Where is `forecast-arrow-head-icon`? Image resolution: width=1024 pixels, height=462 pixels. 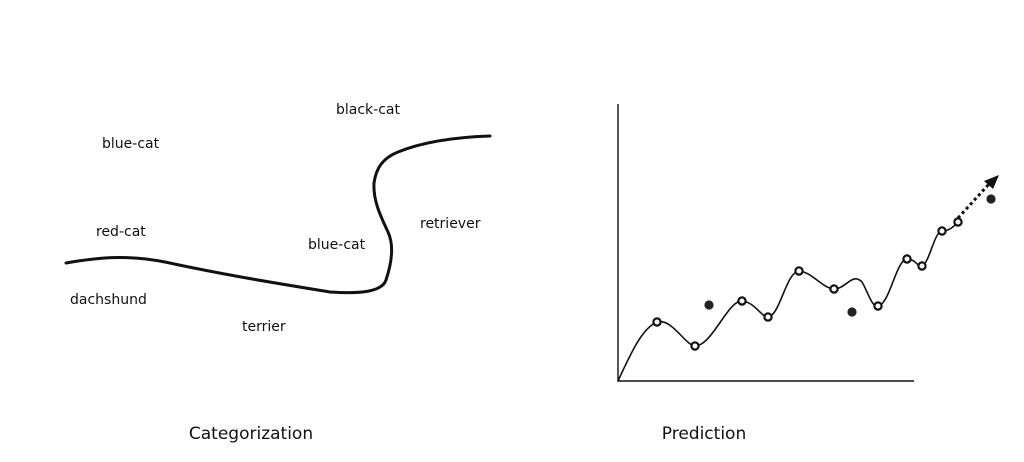 forecast-arrow-head-icon is located at coordinates (991, 182).